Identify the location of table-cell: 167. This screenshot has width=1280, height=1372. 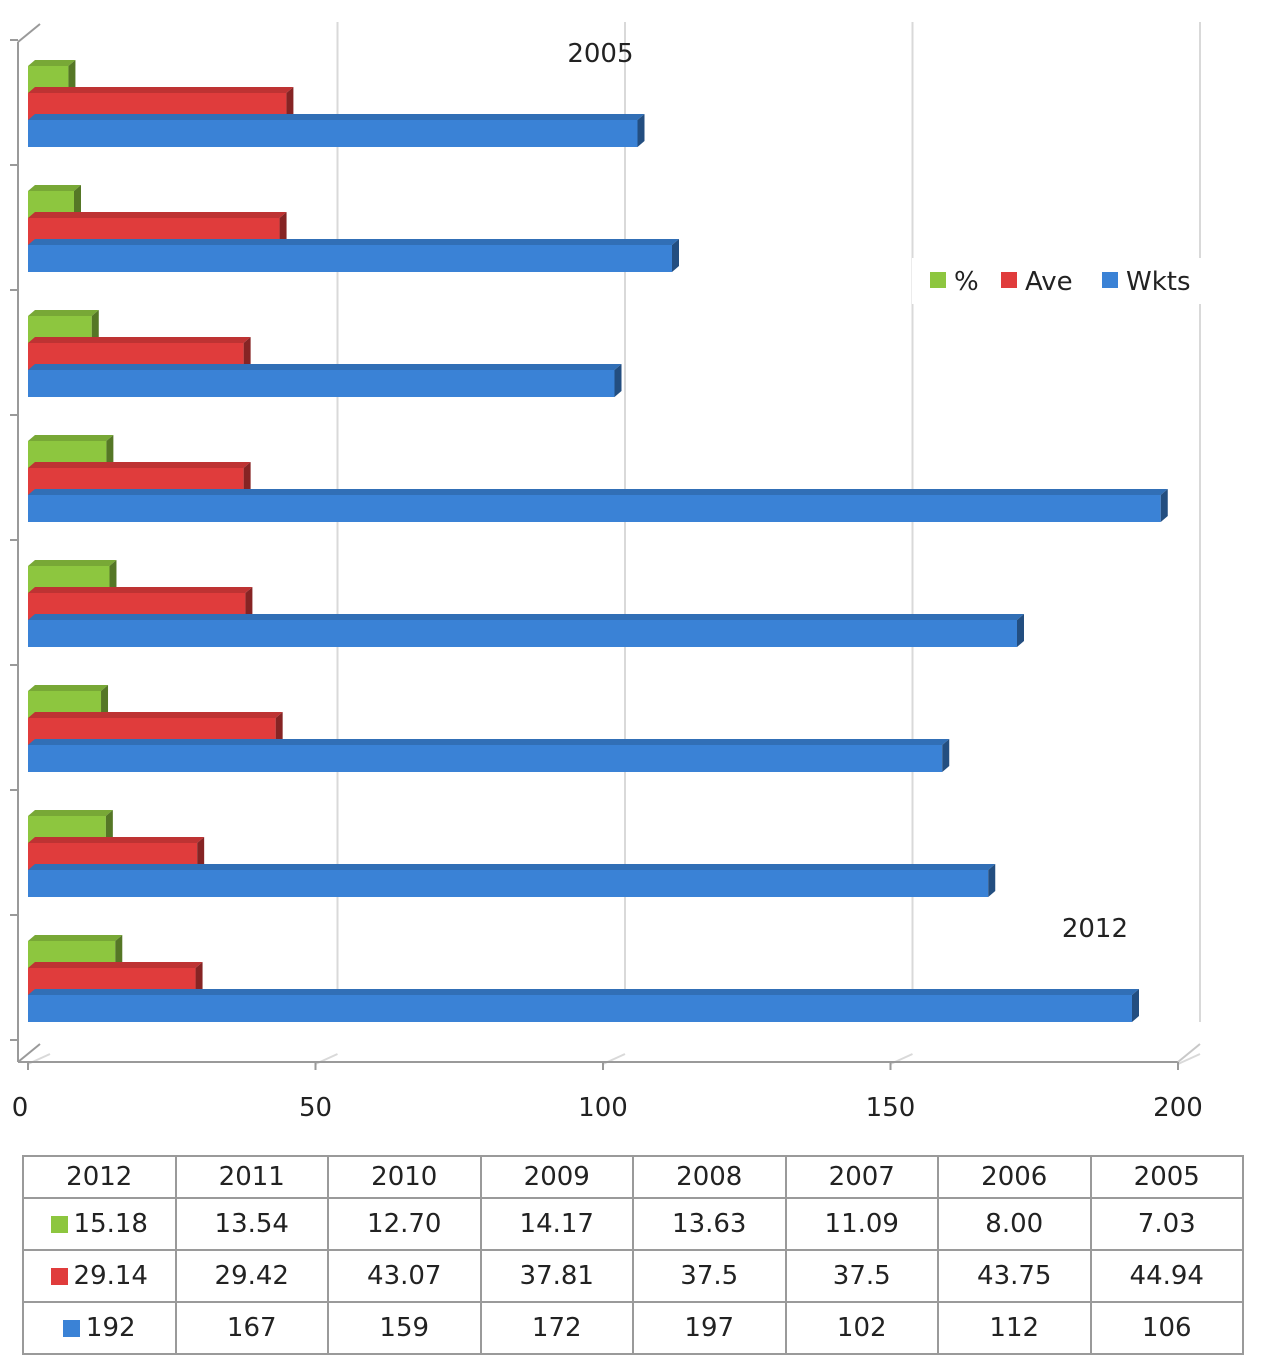
(251, 1328).